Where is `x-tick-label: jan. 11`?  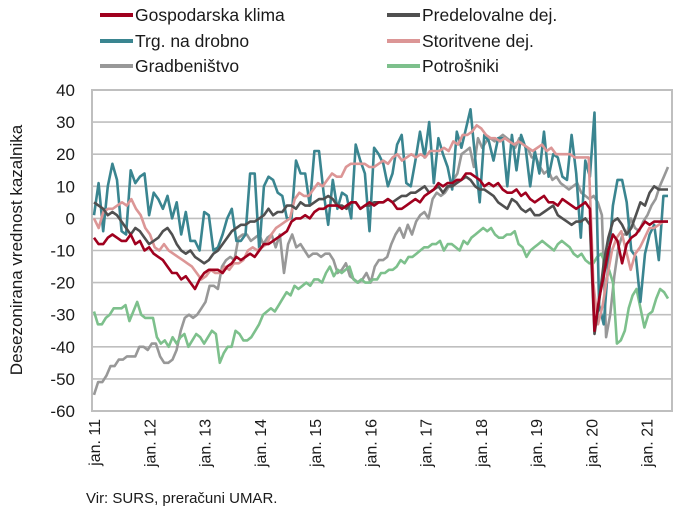 x-tick-label: jan. 11 is located at coordinates (95, 443).